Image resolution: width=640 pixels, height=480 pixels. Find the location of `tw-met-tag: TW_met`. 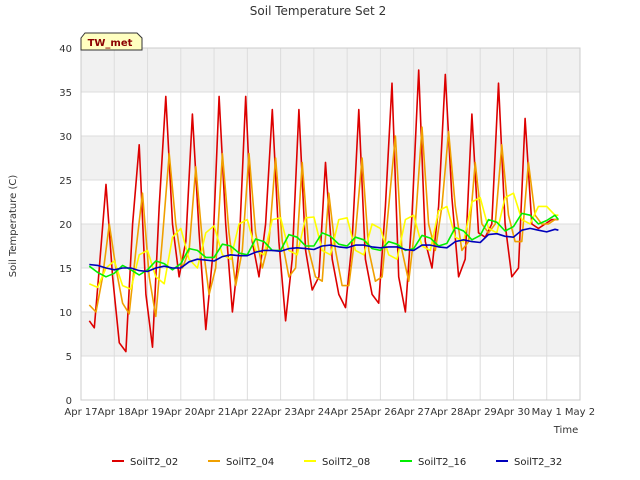

tw-met-tag: TW_met is located at coordinates (111, 41).